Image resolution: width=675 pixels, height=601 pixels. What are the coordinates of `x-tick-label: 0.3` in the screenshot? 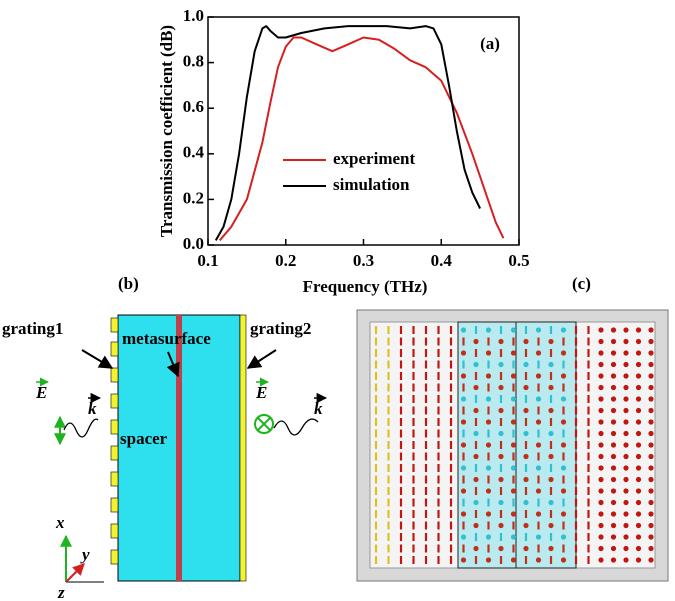 It's located at (363, 260).